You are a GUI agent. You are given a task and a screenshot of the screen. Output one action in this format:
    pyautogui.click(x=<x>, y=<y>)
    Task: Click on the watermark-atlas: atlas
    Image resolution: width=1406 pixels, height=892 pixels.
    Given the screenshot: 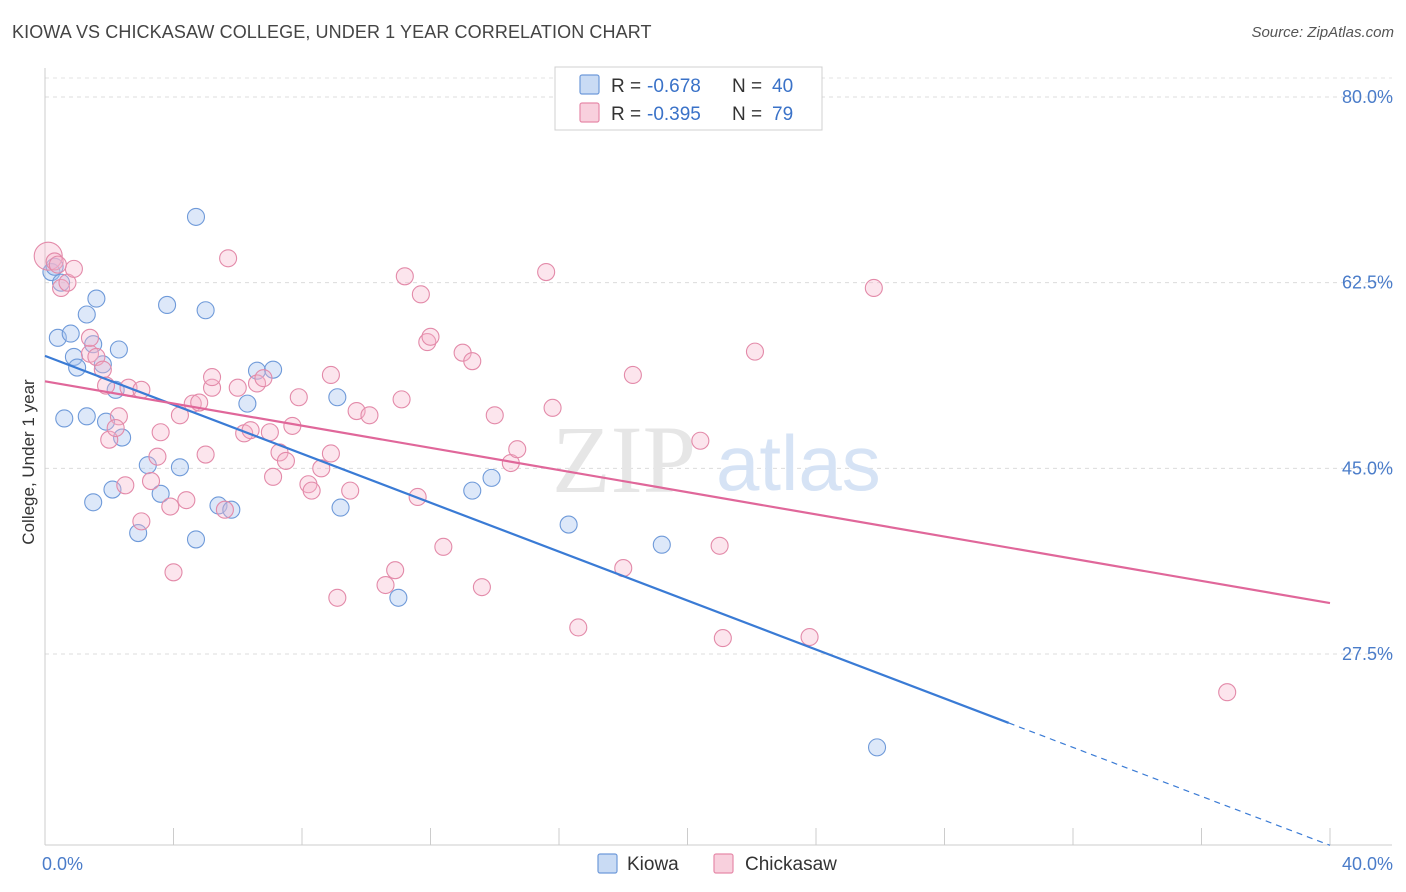 What is the action you would take?
    pyautogui.click(x=798, y=463)
    